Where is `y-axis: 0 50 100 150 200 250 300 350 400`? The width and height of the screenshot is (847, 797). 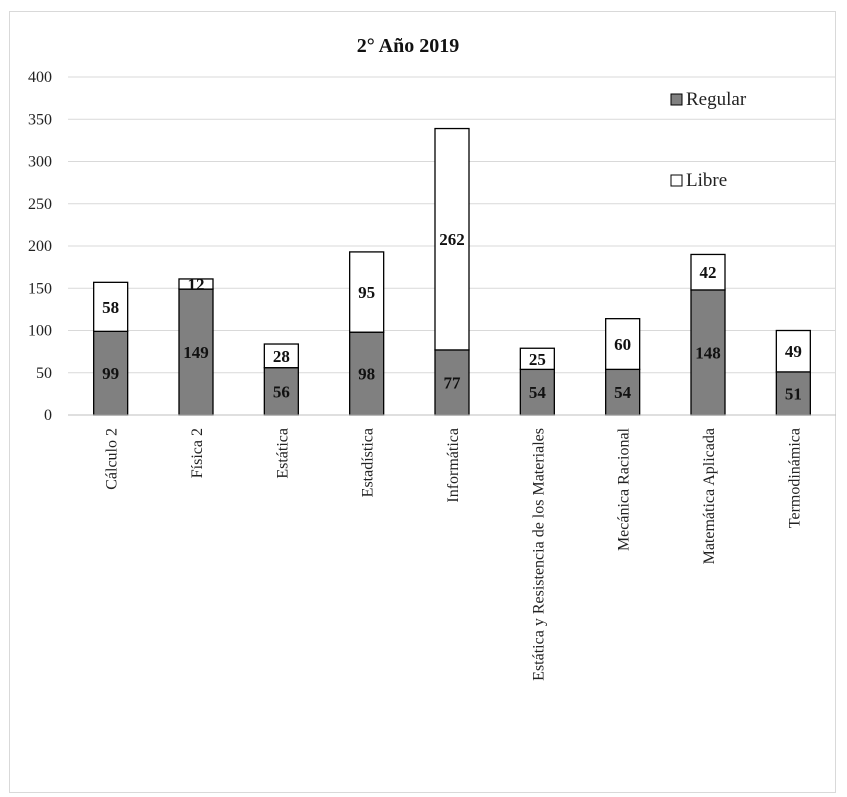 y-axis: 0 50 100 150 200 250 300 350 400 is located at coordinates (40, 246).